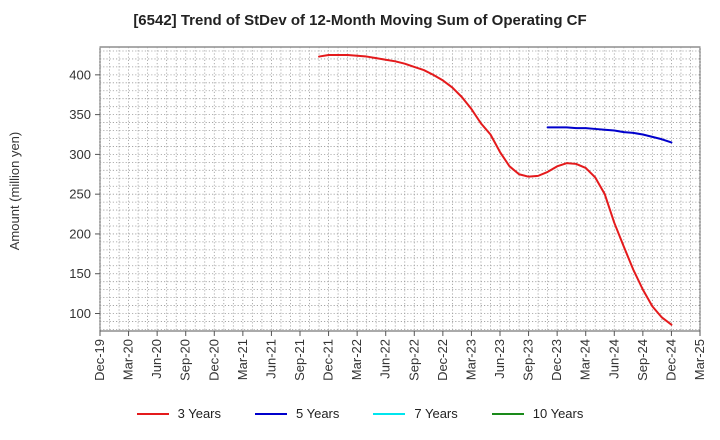  Describe the element at coordinates (360, 413) in the screenshot. I see `legend: 3 Years 5 Years 7 Years 10 Years` at that location.